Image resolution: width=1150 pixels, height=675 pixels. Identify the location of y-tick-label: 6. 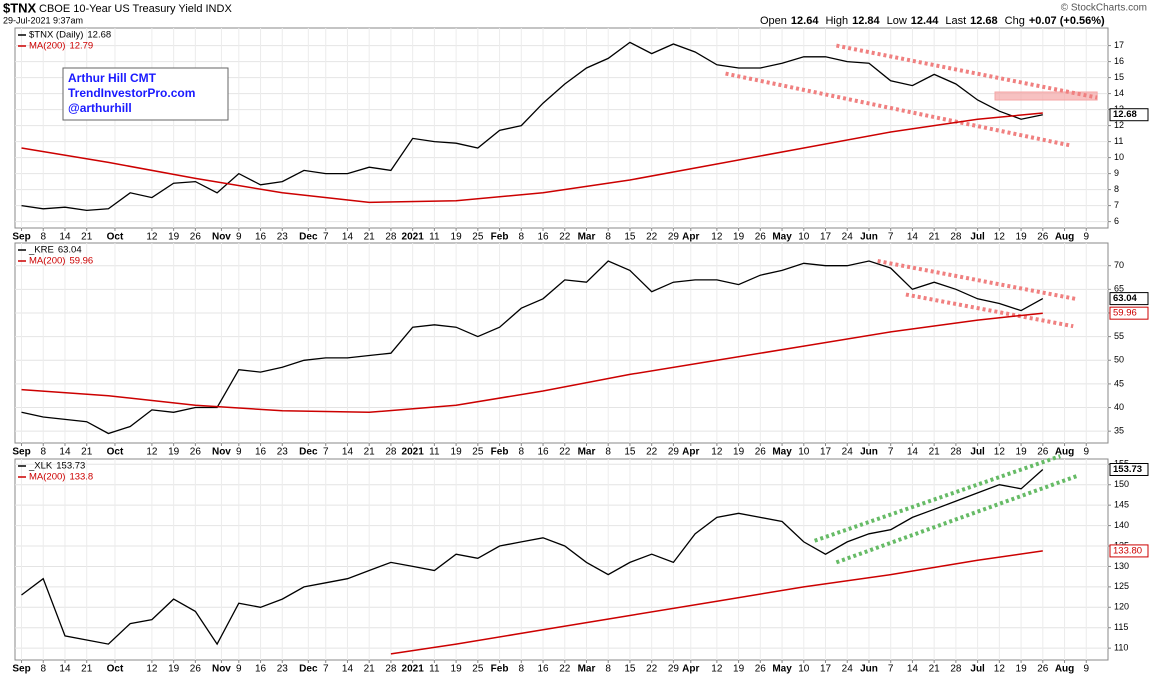
(1116, 221).